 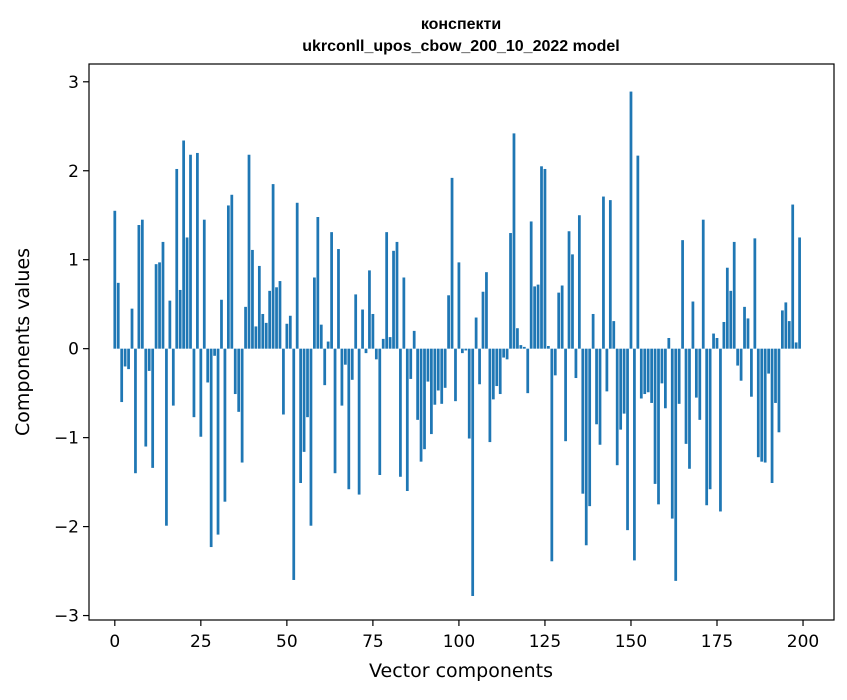 I want to click on y-tick-label: −3, so click(x=66, y=617).